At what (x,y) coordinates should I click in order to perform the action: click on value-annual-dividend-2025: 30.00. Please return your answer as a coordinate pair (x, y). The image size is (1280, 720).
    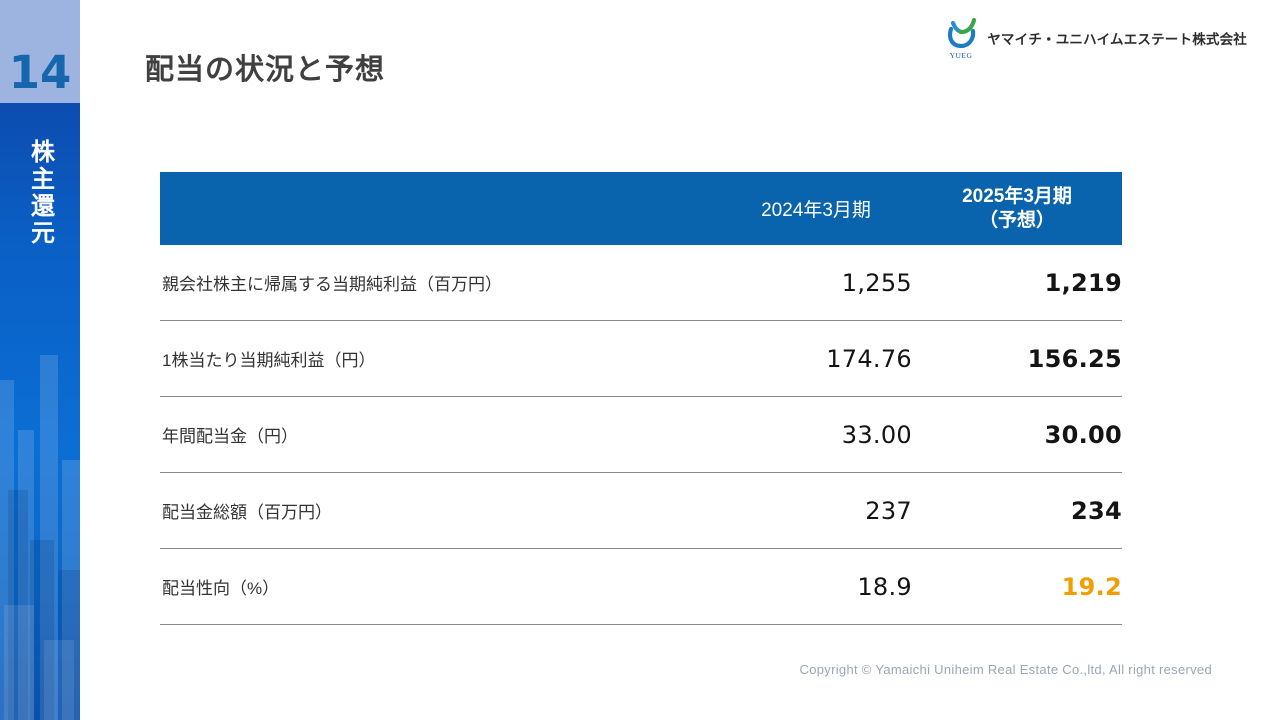
    Looking at the image, I should click on (1083, 434).